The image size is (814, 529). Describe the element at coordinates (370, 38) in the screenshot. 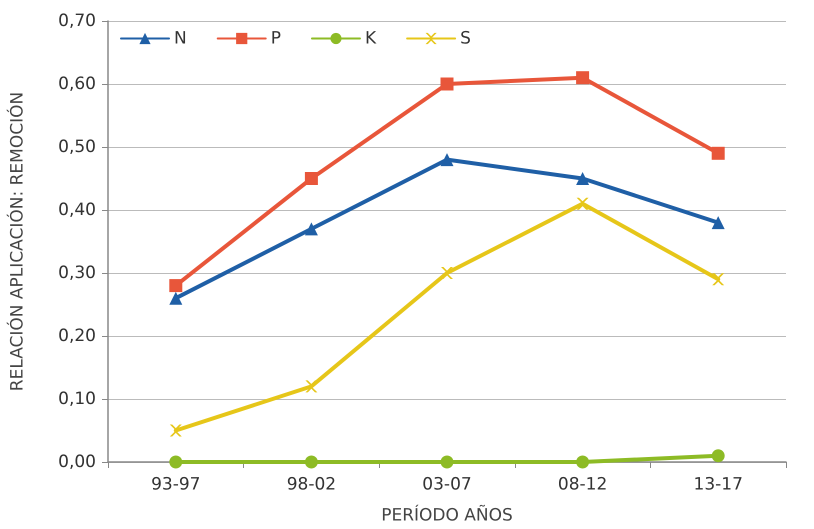

I see `legend-label: K` at that location.